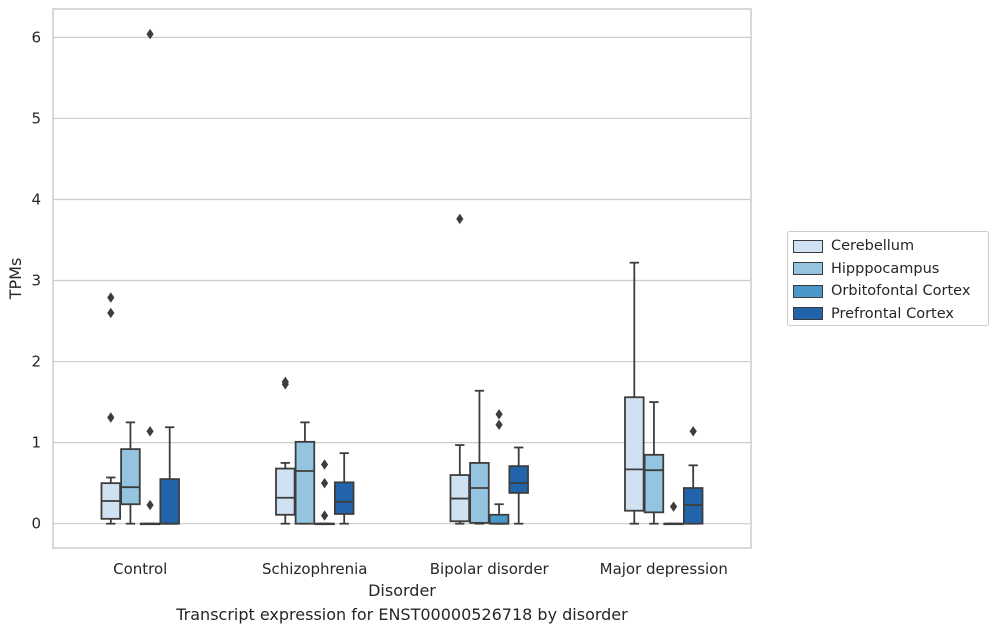 The image size is (999, 634). Describe the element at coordinates (36, 199) in the screenshot. I see `y-tick-label: 4` at that location.